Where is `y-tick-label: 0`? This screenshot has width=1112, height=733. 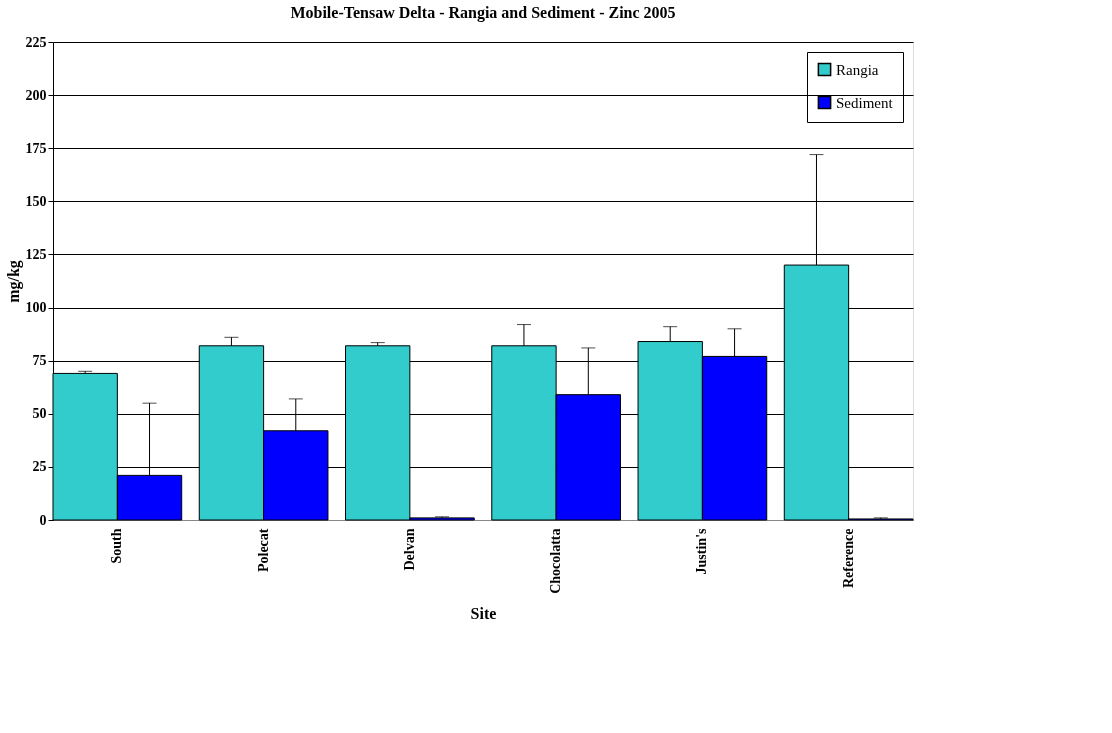
y-tick-label: 0 is located at coordinates (43, 520).